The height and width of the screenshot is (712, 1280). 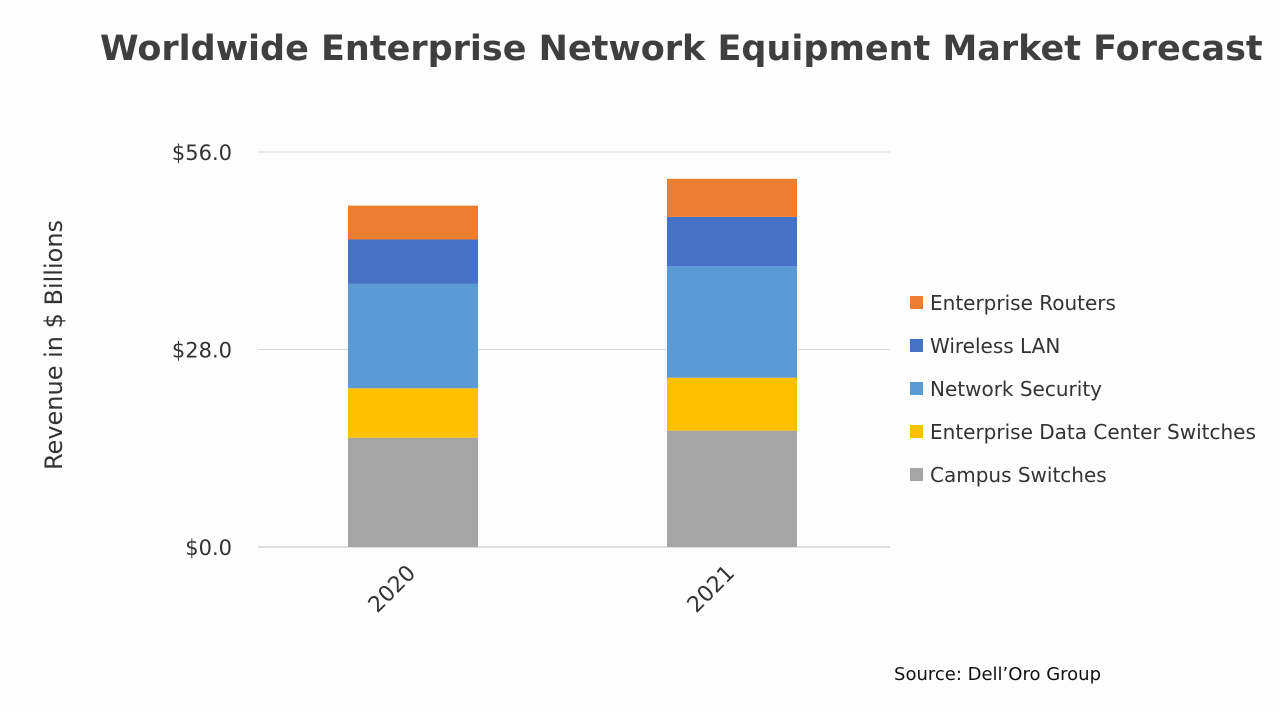 What do you see at coordinates (392, 589) in the screenshot?
I see `x-tick-label: 2020` at bounding box center [392, 589].